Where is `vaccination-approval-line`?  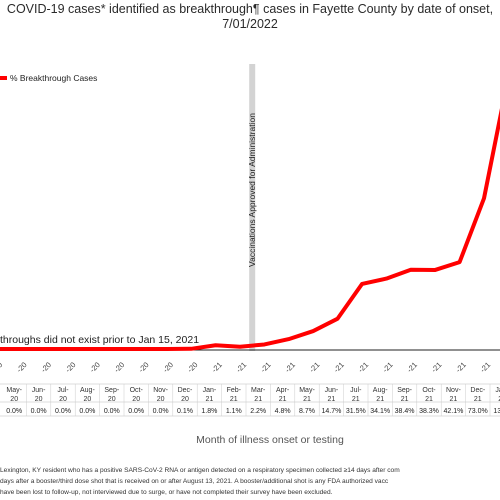 vaccination-approval-line is located at coordinates (252, 207).